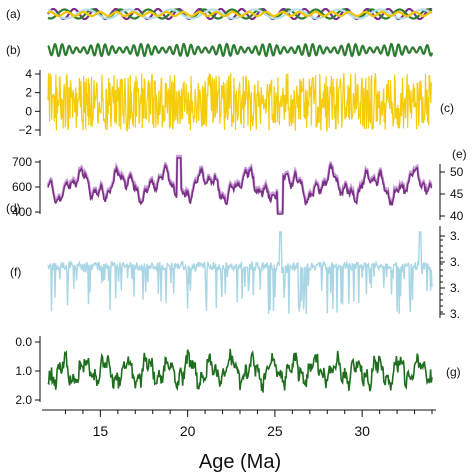 This screenshot has width=474, height=474. Describe the element at coordinates (28, 74) in the screenshot. I see `c-tick-label: 4` at that location.